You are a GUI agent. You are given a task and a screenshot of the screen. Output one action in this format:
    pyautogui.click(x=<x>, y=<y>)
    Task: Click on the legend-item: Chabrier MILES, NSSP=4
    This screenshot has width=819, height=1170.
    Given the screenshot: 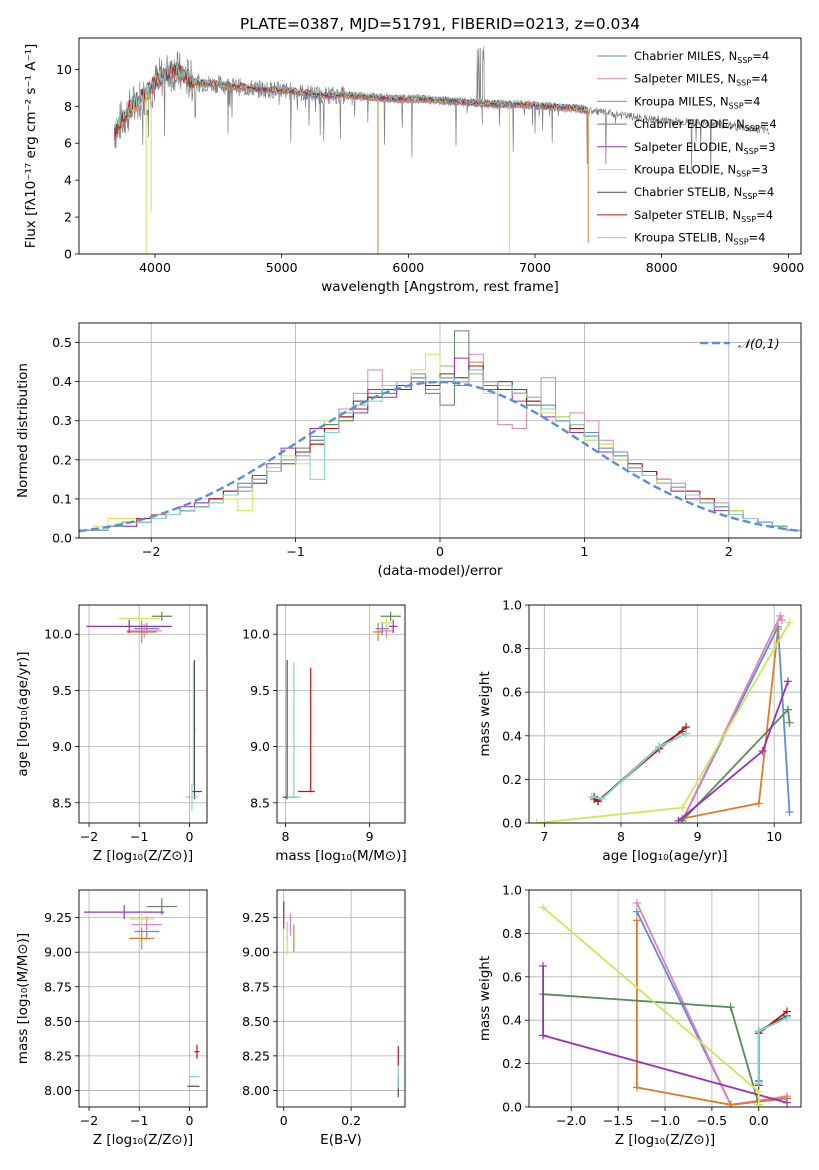 What is the action you would take?
    pyautogui.click(x=683, y=57)
    